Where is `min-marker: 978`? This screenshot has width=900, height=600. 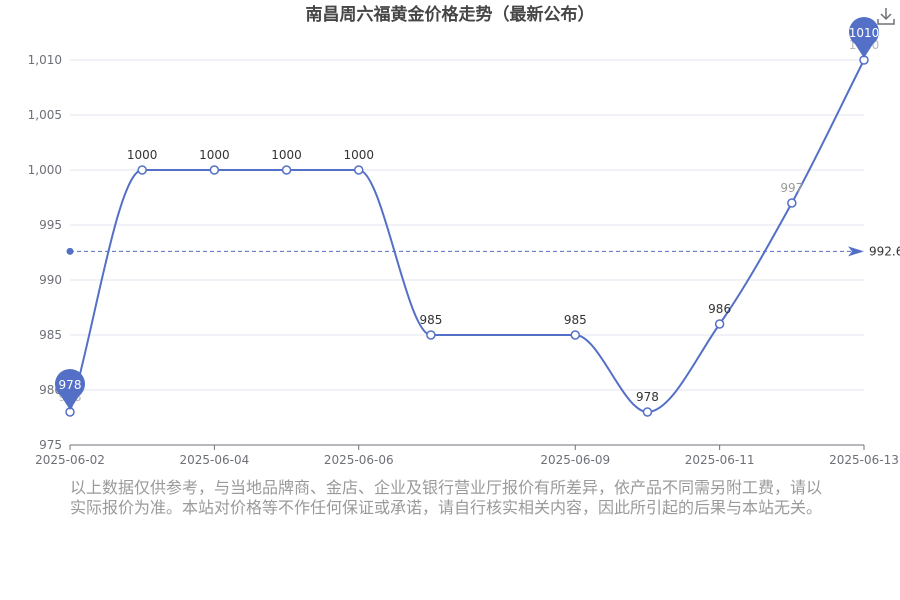
min-marker: 978 is located at coordinates (70, 389).